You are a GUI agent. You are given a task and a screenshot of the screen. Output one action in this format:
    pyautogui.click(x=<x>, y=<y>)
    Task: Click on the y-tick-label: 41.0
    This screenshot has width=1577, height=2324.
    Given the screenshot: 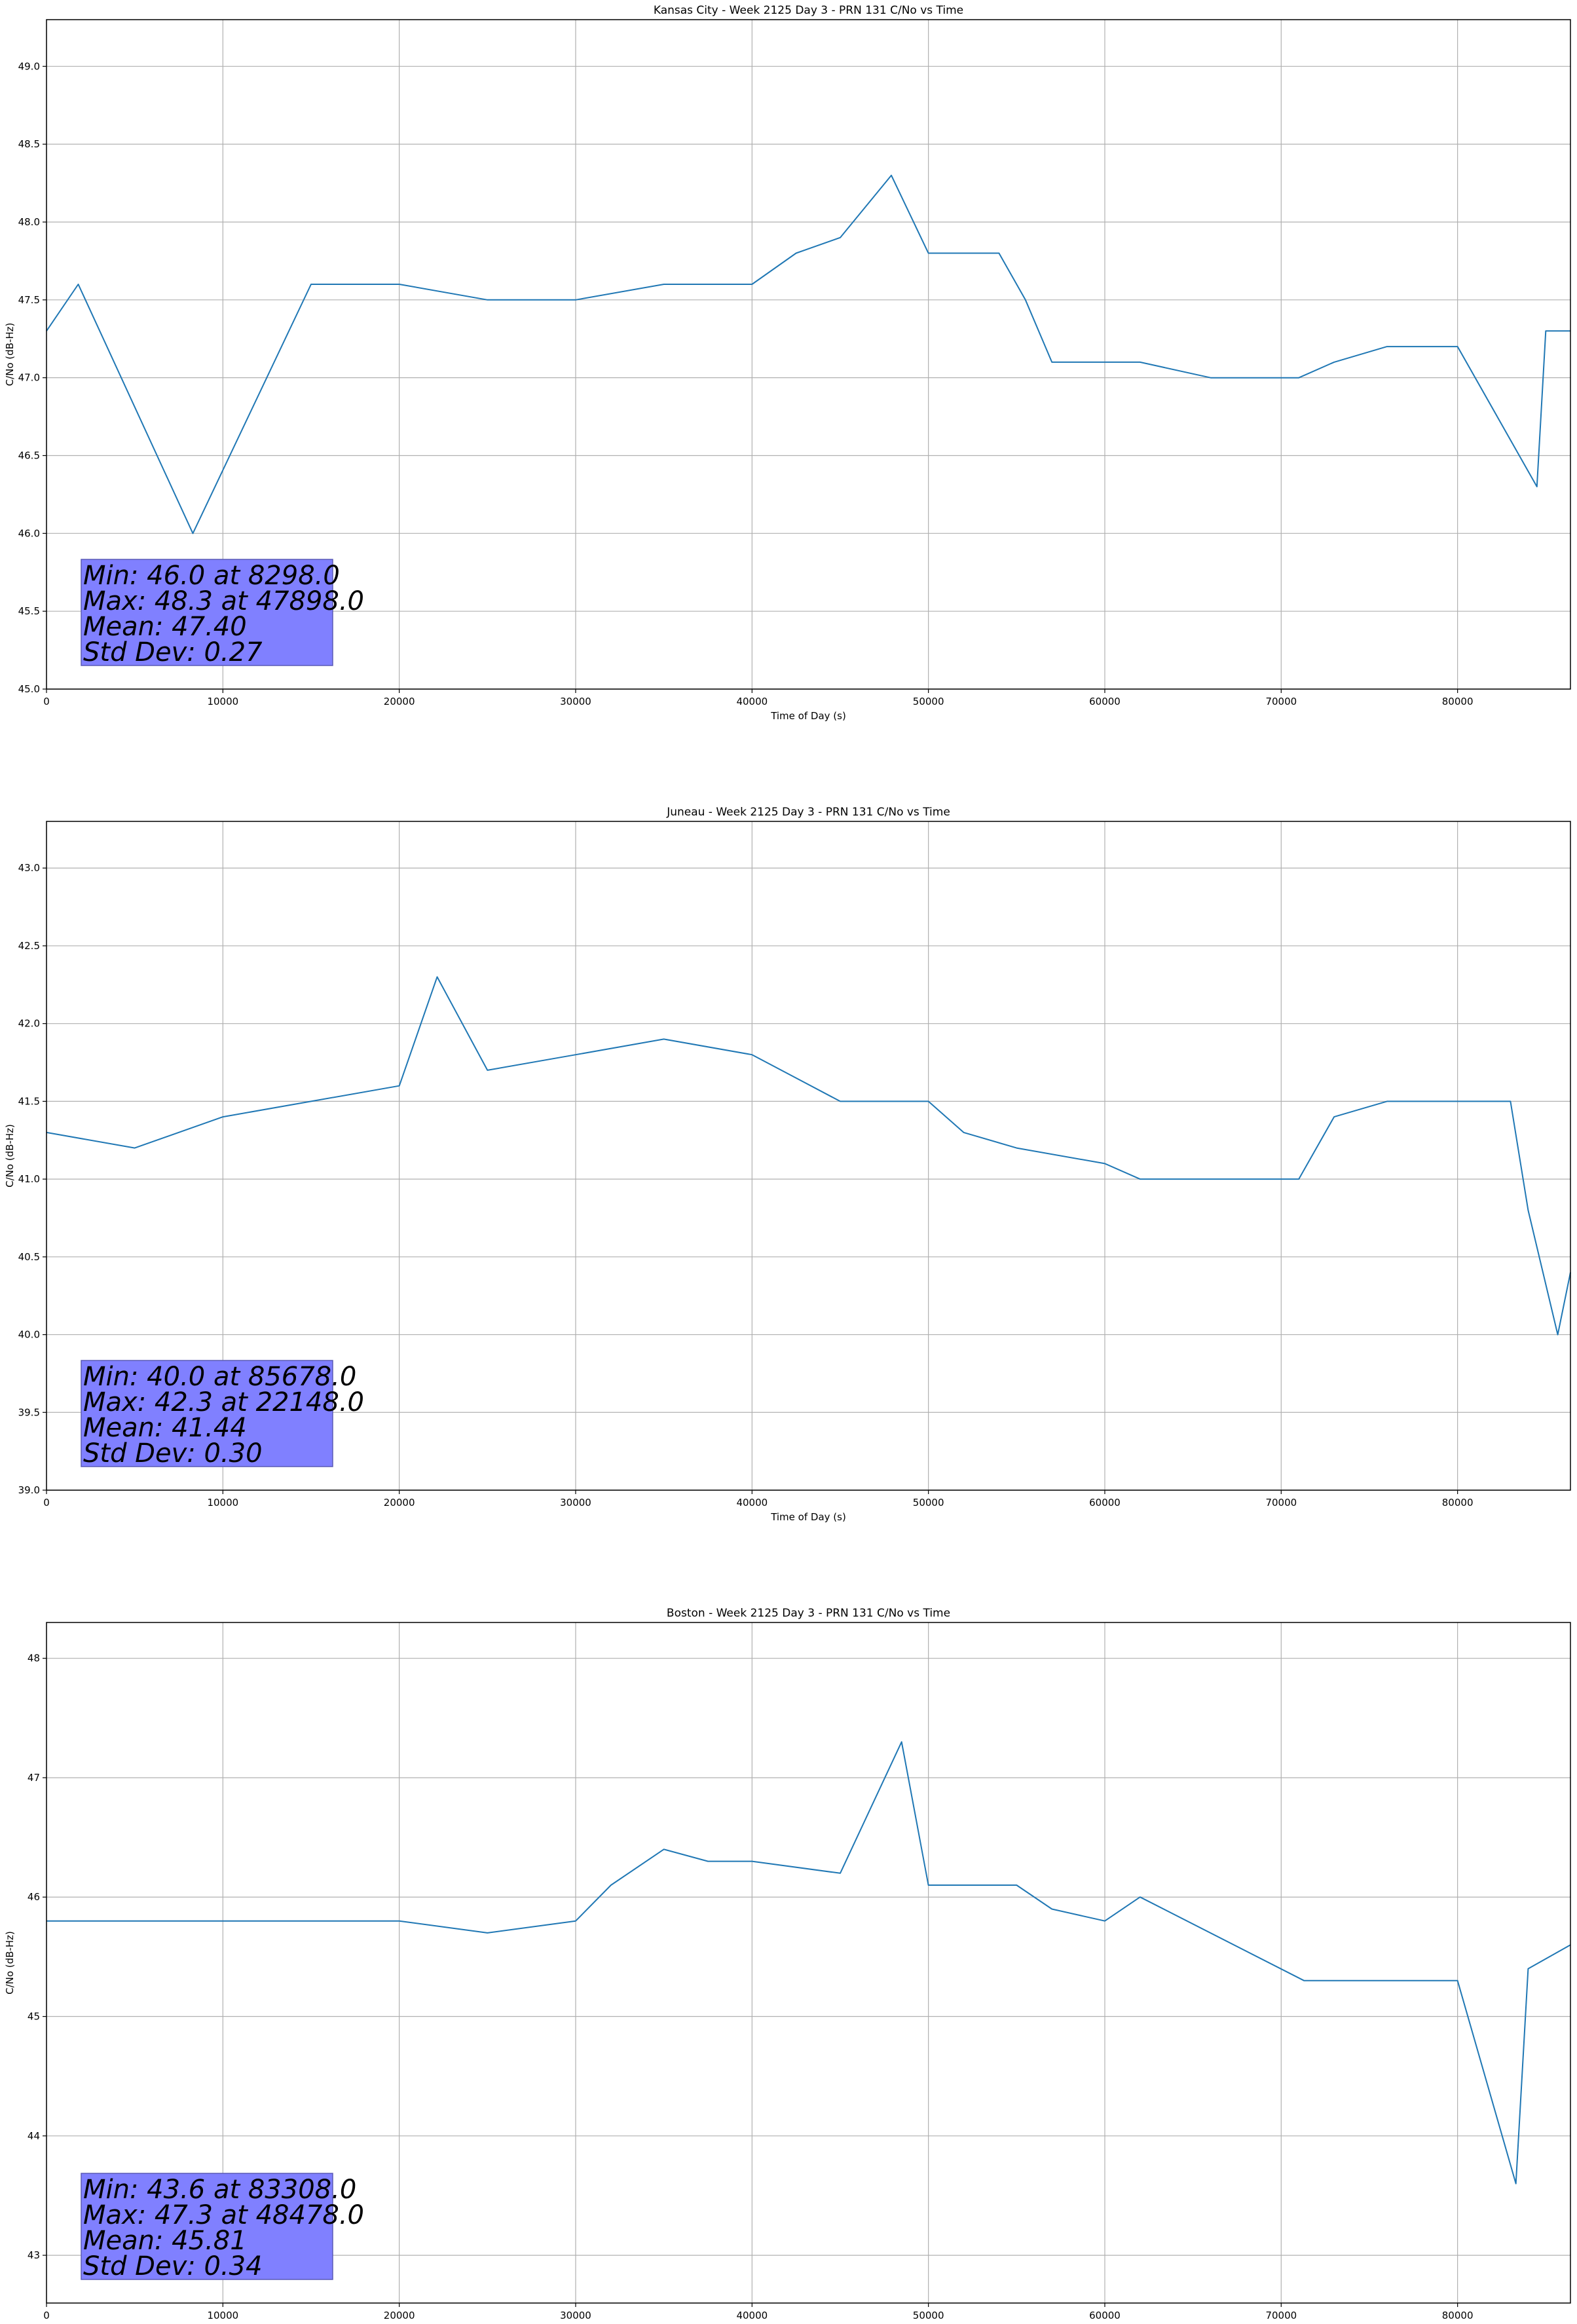 What is the action you would take?
    pyautogui.click(x=29, y=1179)
    